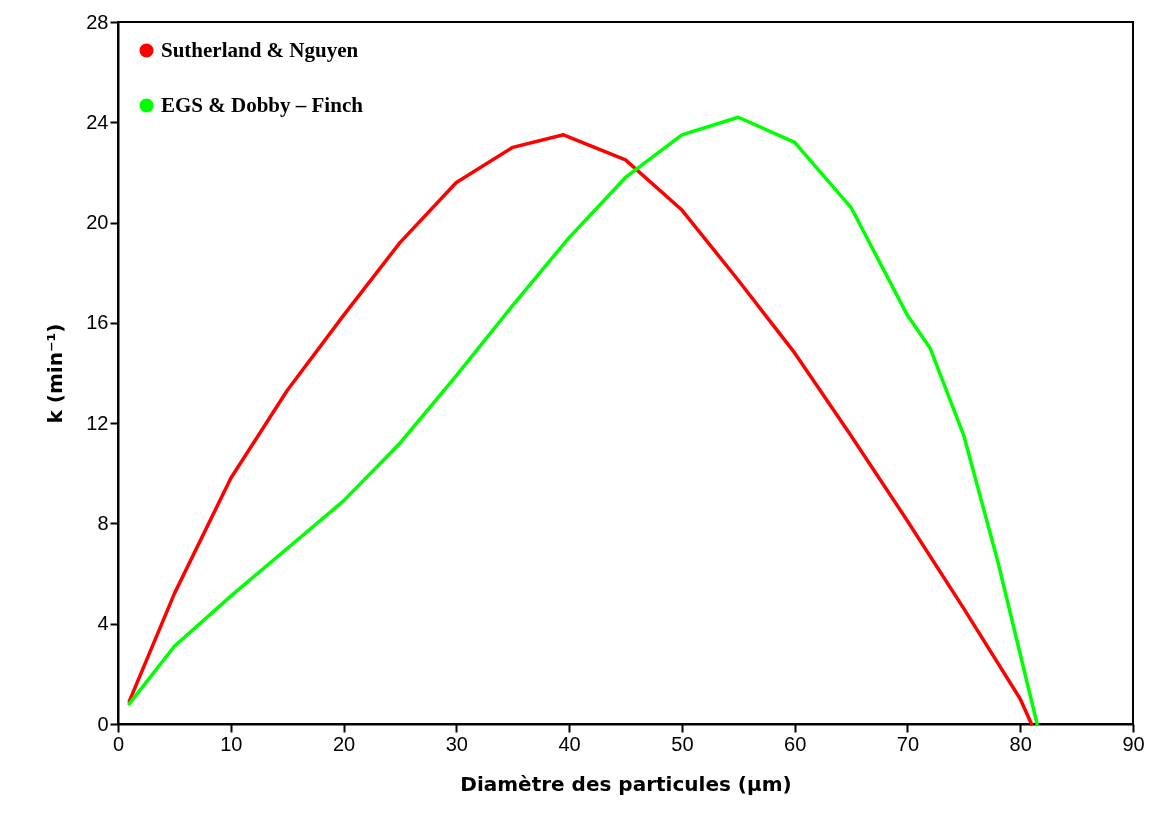 Image resolution: width=1156 pixels, height=831 pixels. I want to click on x-tick-label: 30, so click(456, 743).